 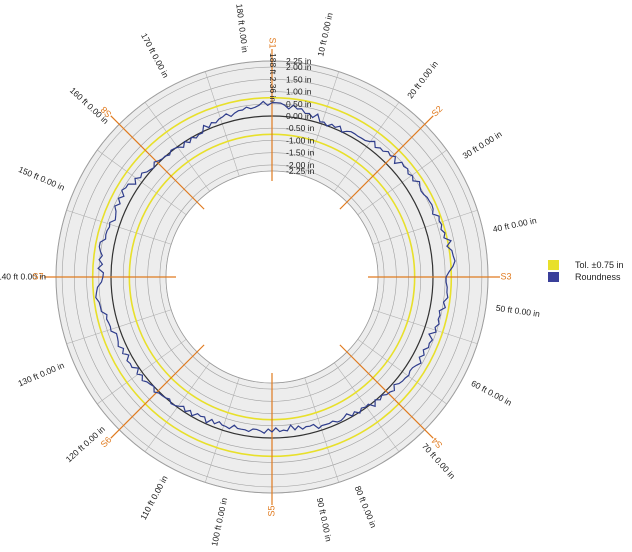 I want to click on legend-item-roundness: Roundness, so click(x=585, y=277).